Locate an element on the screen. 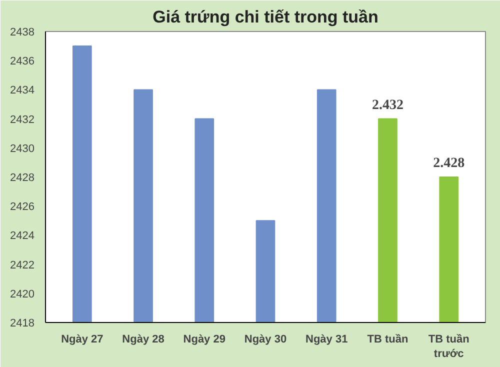 The image size is (500, 367). x-tick-label: Ngày 28 is located at coordinates (143, 340).